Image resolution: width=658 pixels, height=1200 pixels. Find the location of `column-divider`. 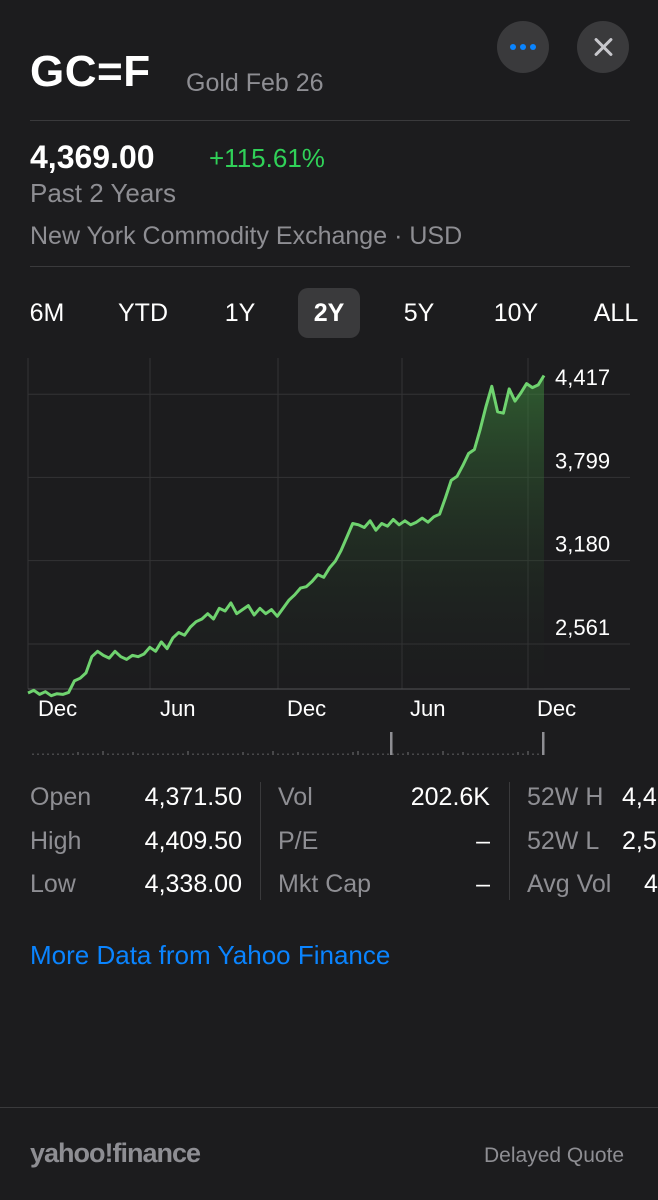

column-divider is located at coordinates (509, 841).